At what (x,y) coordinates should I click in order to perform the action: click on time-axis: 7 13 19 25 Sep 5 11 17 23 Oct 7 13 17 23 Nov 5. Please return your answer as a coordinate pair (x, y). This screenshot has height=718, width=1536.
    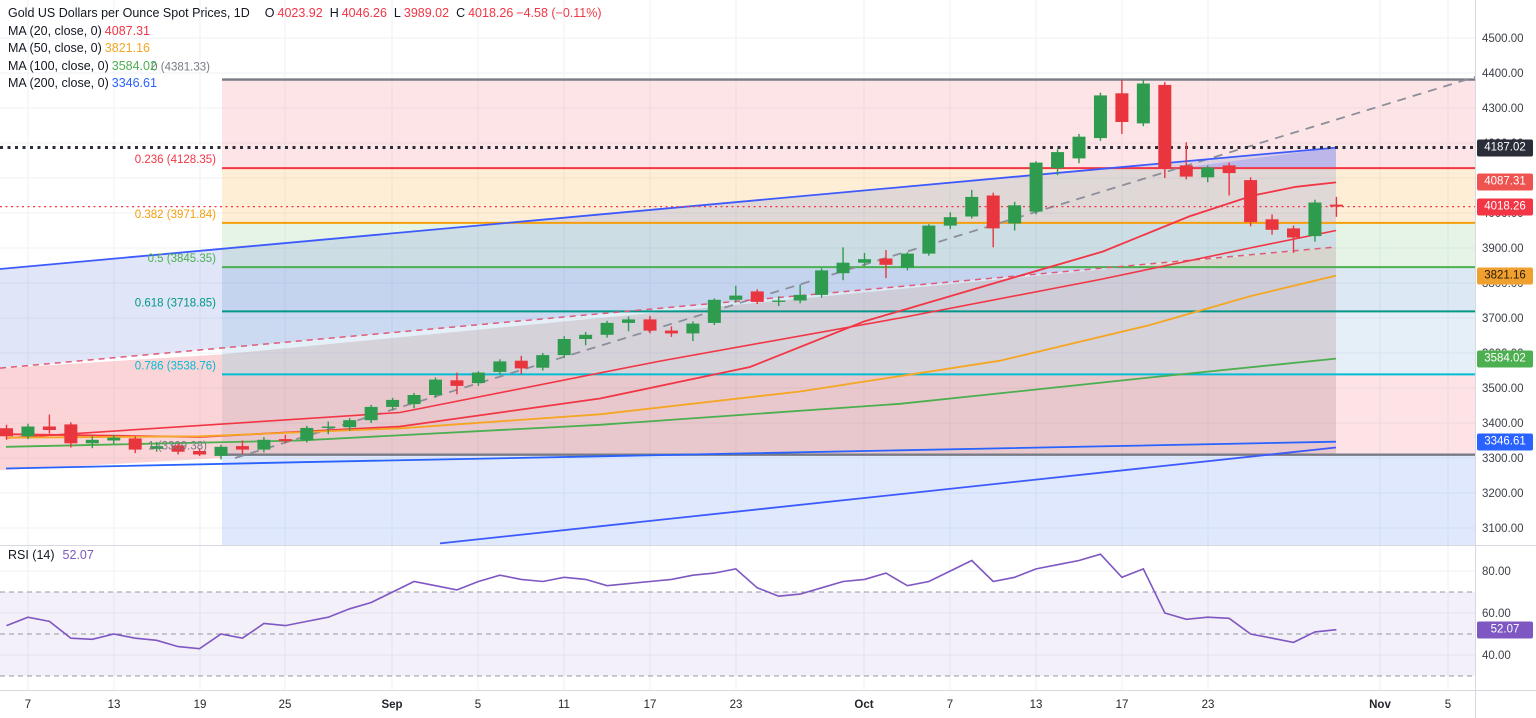
    Looking at the image, I should click on (738, 705).